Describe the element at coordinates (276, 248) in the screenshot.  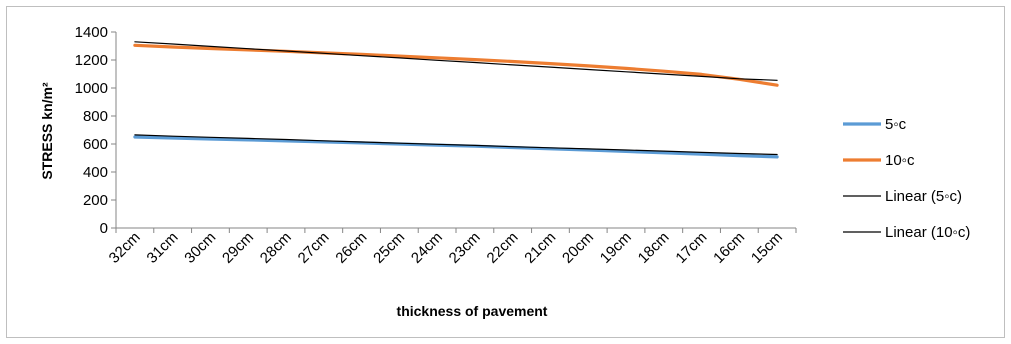
I see `x-tick-label: 28cm` at that location.